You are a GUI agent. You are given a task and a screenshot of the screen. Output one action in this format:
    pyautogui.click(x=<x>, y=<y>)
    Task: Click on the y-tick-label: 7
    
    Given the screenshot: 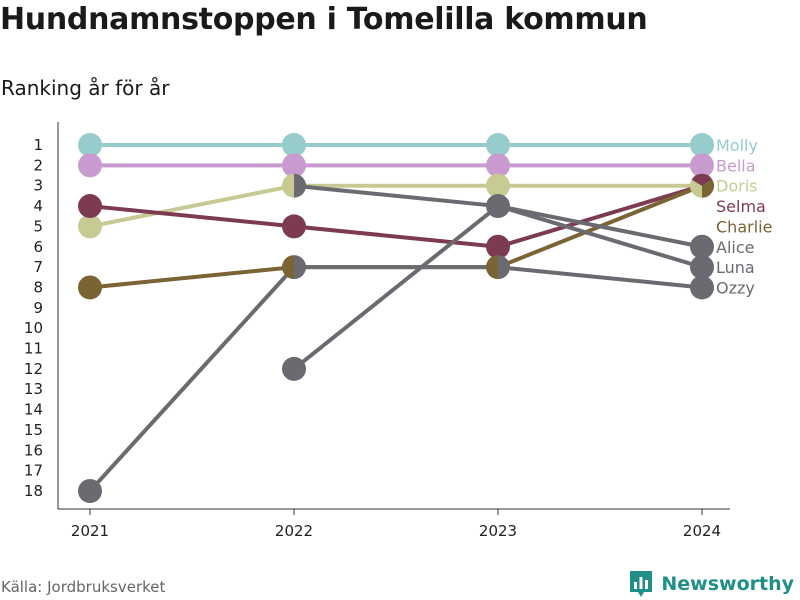 What is the action you would take?
    pyautogui.click(x=38, y=267)
    